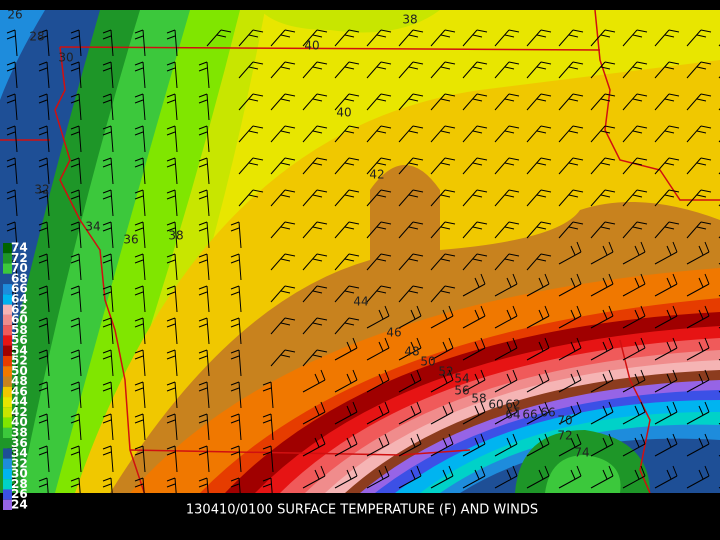  Describe the element at coordinates (19, 248) in the screenshot. I see `legend-label: 74` at that location.